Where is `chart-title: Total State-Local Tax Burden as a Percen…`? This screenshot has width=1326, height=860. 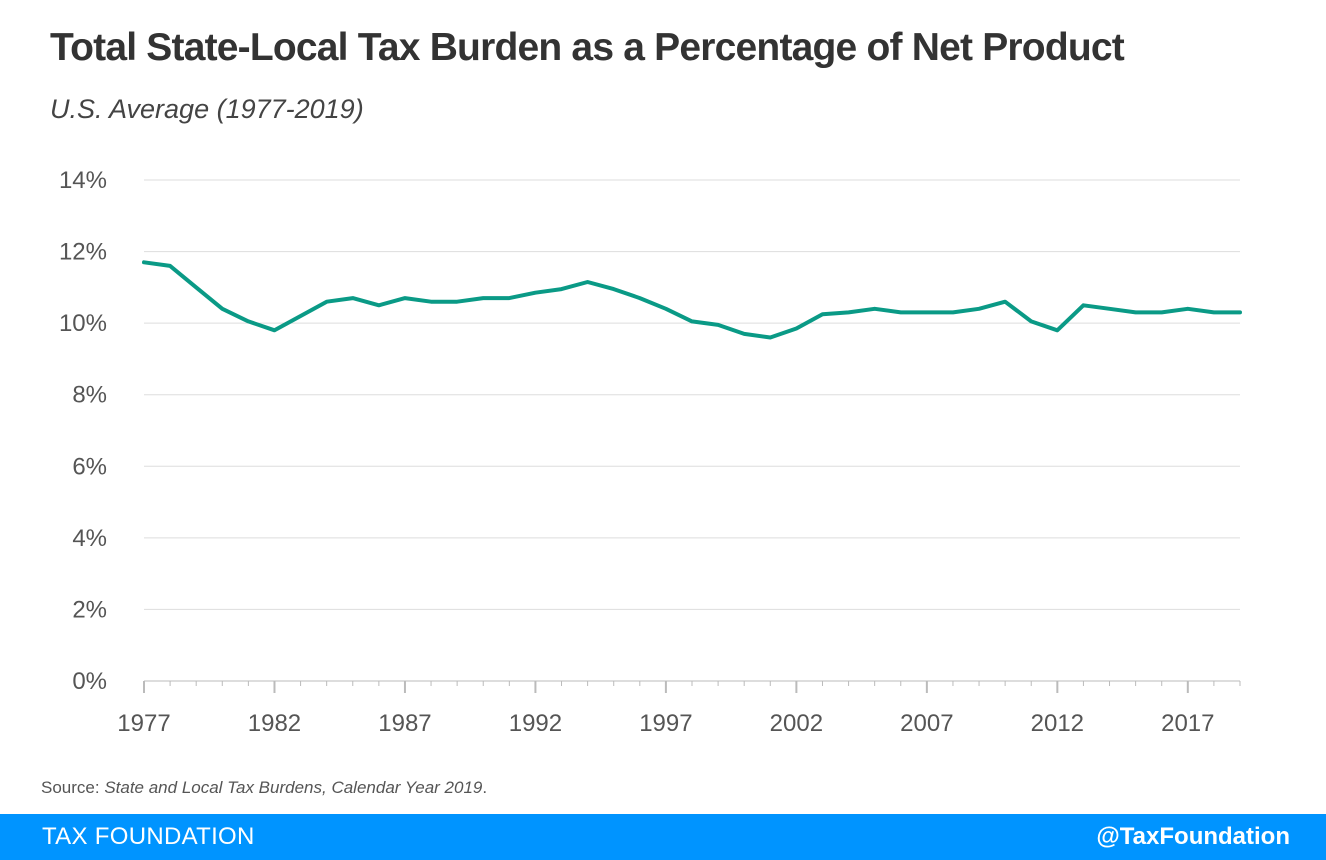
chart-title: Total State-Local Tax Burden as a Percen… is located at coordinates (587, 47).